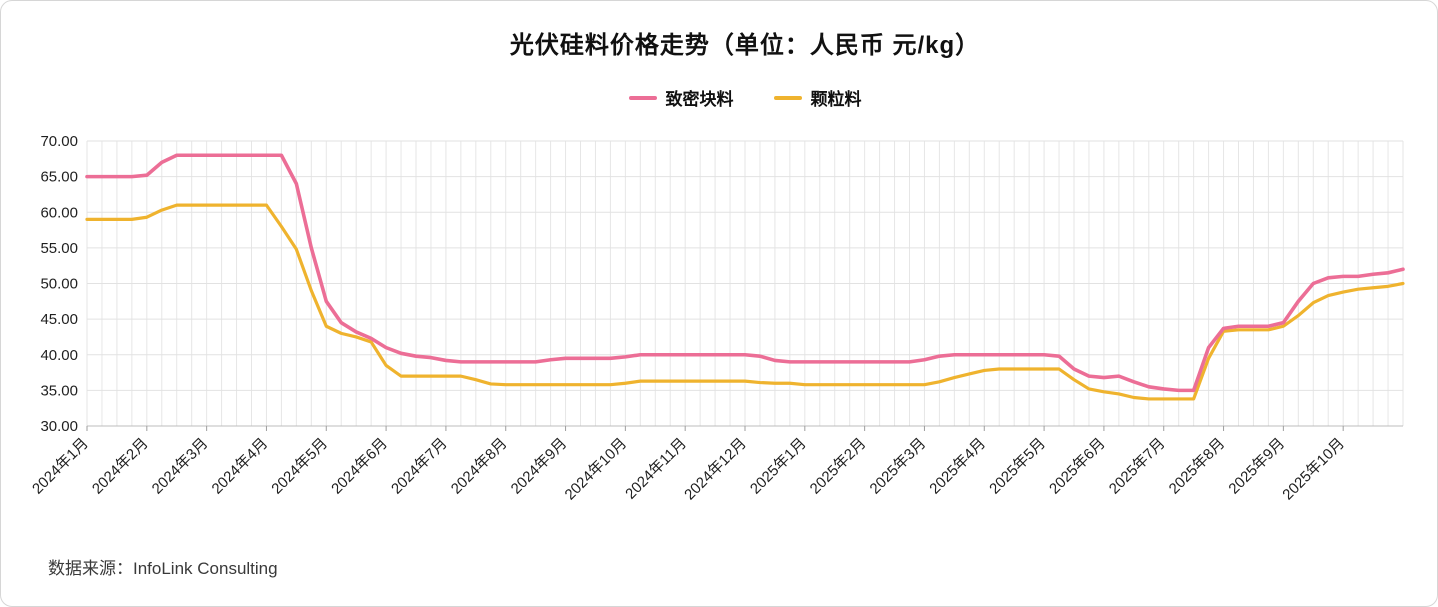 Image resolution: width=1438 pixels, height=607 pixels. I want to click on x-axis-tick-label: 2024年2月, so click(120, 466).